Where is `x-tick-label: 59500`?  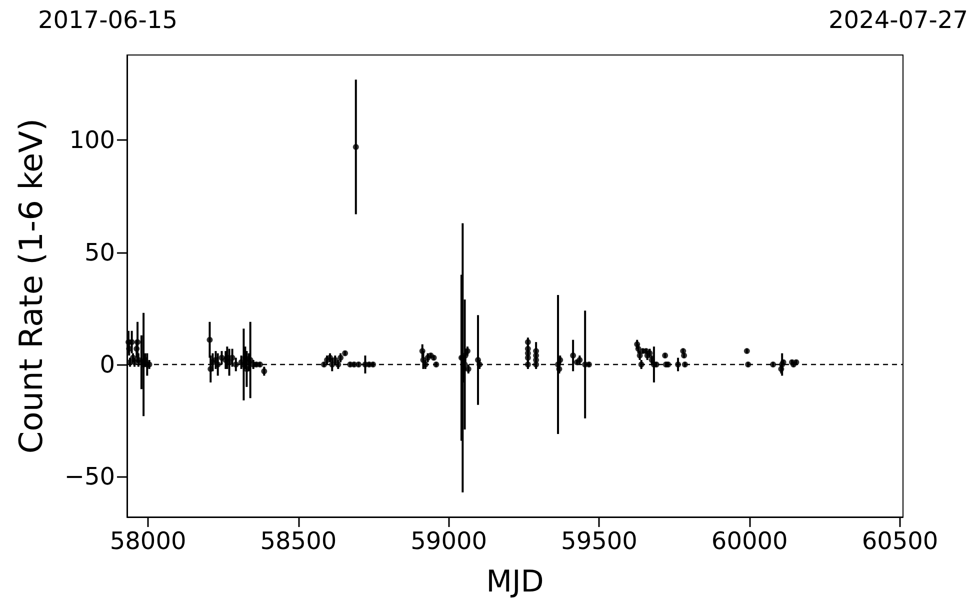 x-tick-label: 59500 is located at coordinates (599, 541).